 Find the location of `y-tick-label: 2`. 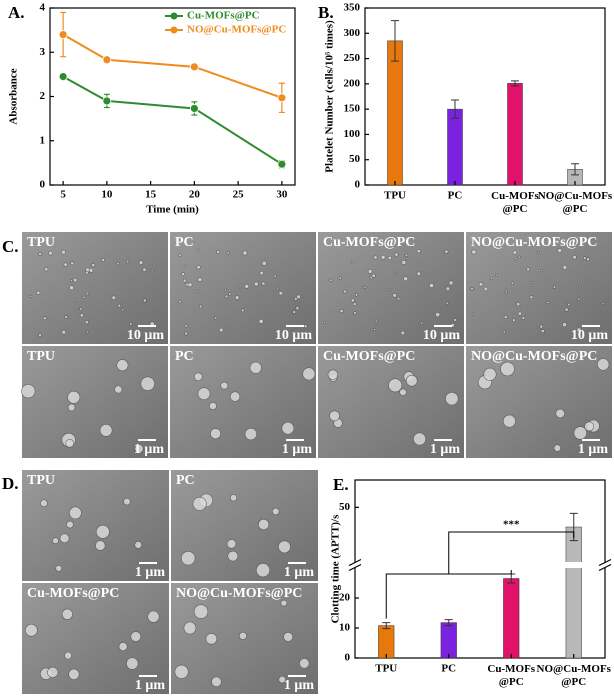

y-tick-label: 2 is located at coordinates (43, 96).